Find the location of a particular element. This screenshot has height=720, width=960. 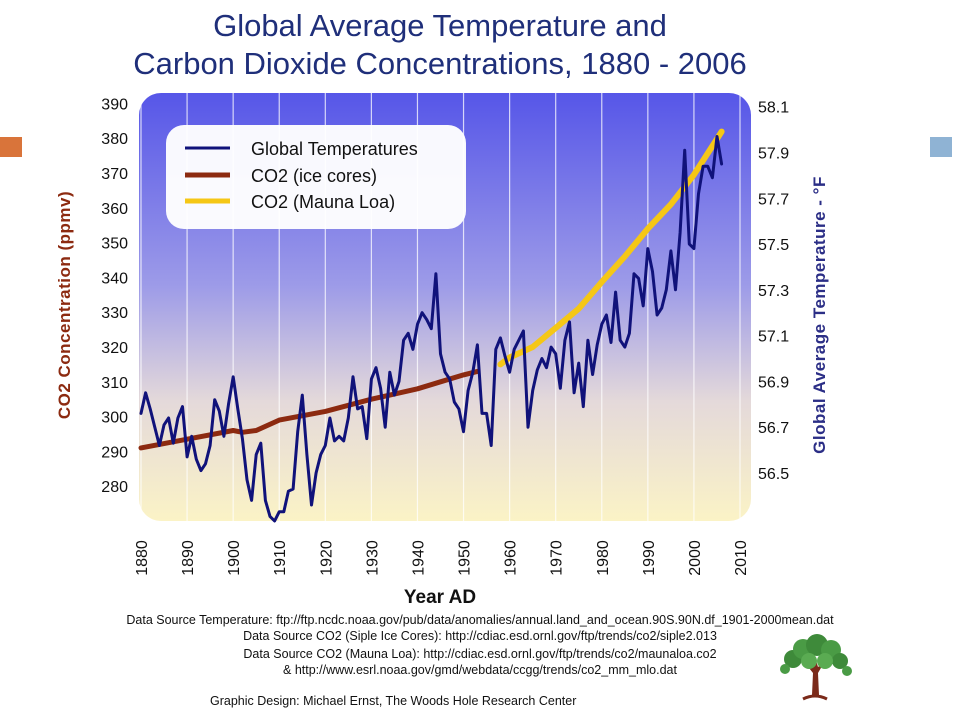

accent-square-right is located at coordinates (941, 147).